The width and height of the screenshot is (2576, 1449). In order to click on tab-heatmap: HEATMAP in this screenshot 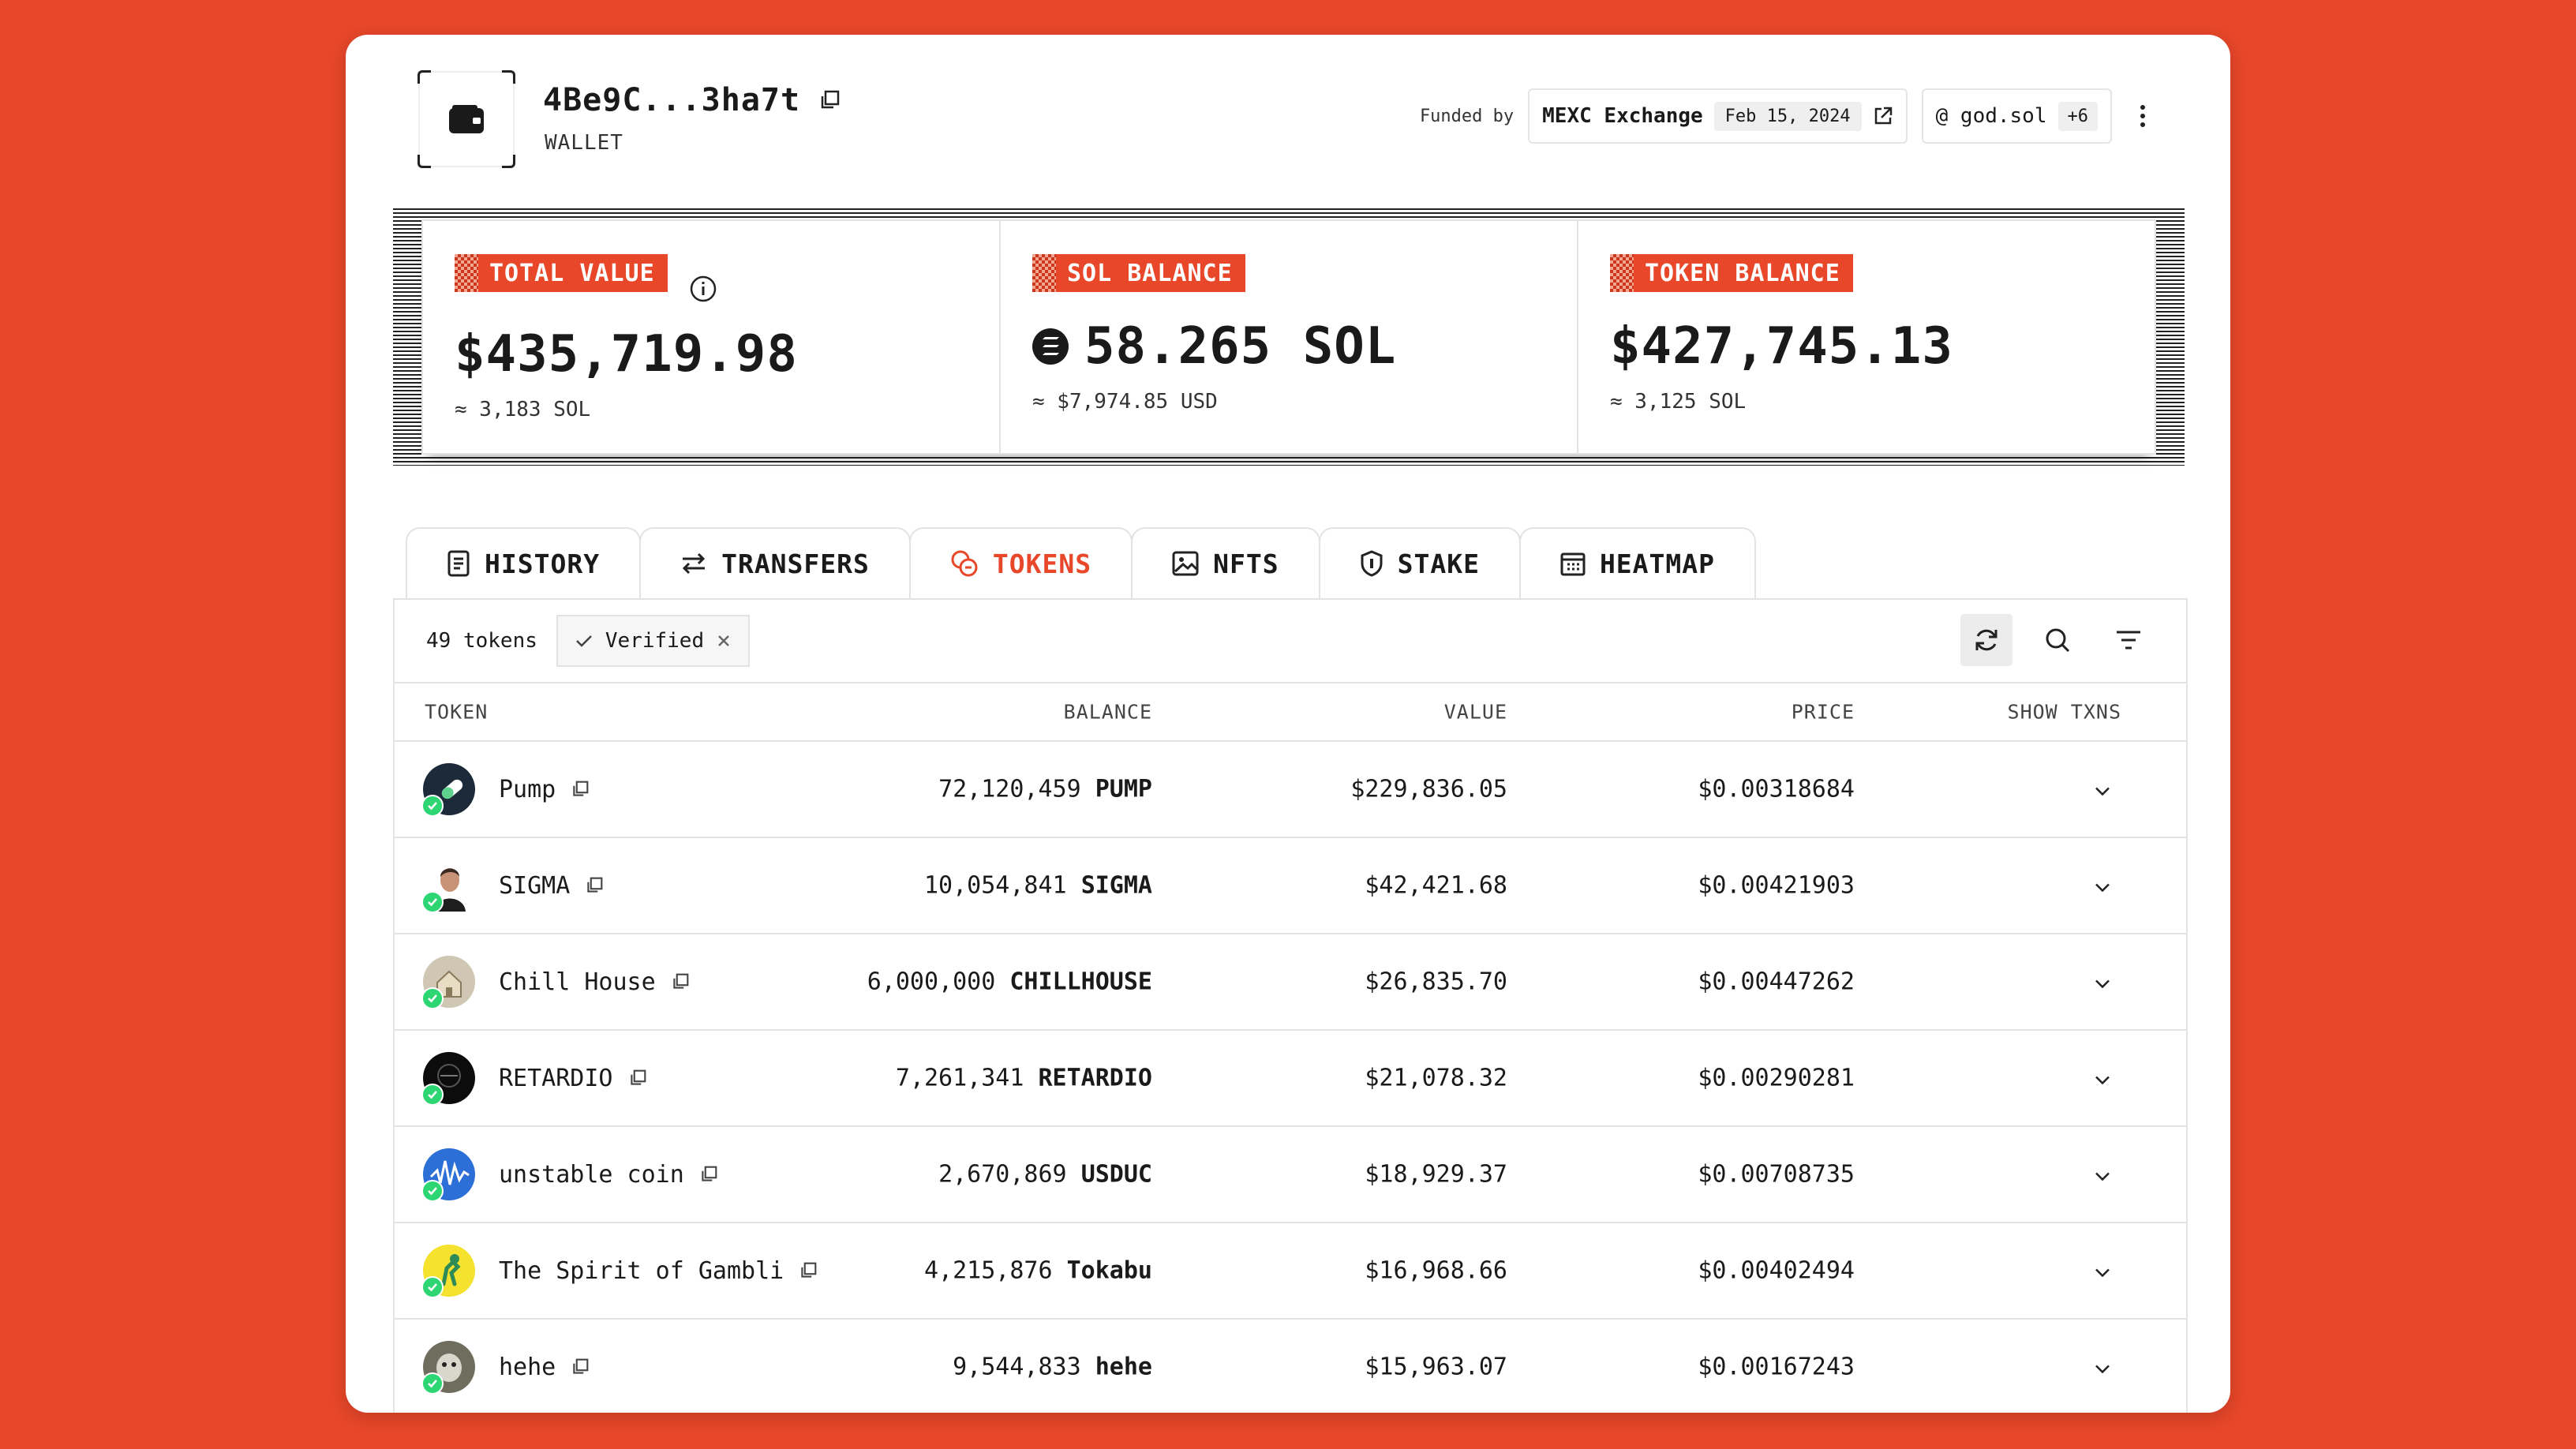, I will do `click(1637, 562)`.